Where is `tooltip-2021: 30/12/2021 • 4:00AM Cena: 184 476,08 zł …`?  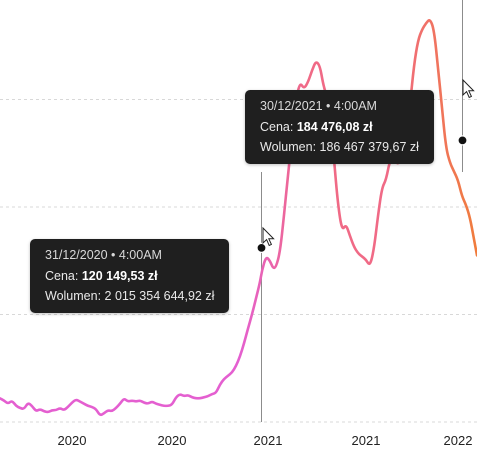
tooltip-2021: 30/12/2021 • 4:00AM Cena: 184 476,08 zł … is located at coordinates (339, 127).